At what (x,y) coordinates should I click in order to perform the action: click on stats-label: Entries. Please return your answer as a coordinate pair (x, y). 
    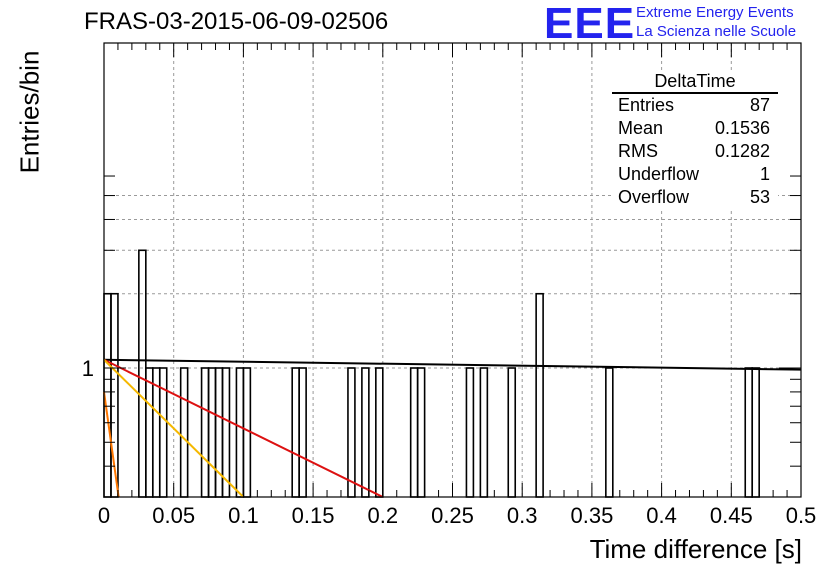
    Looking at the image, I should click on (646, 105).